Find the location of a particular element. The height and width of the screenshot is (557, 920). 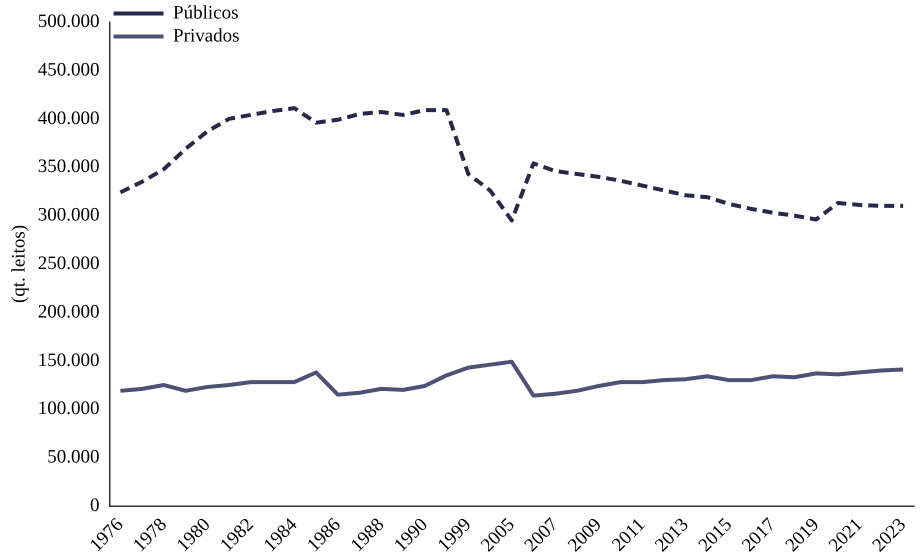

y-tick-label: 350.000 is located at coordinates (69, 167).